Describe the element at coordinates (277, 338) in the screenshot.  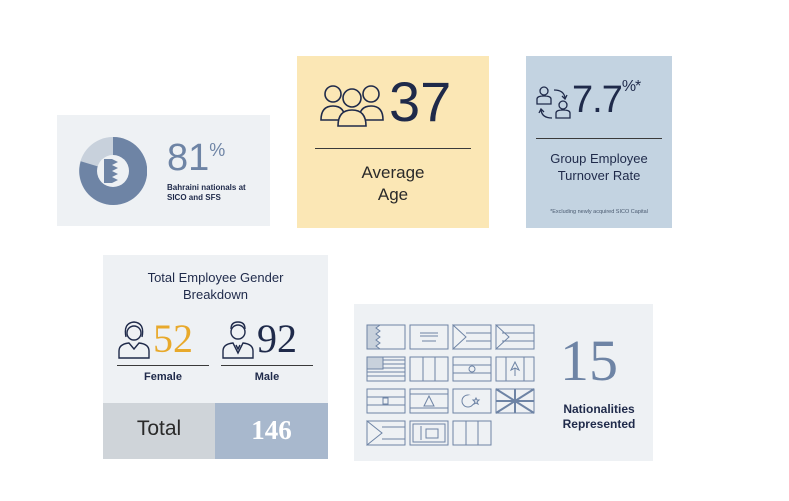
I see `male-count: 92` at that location.